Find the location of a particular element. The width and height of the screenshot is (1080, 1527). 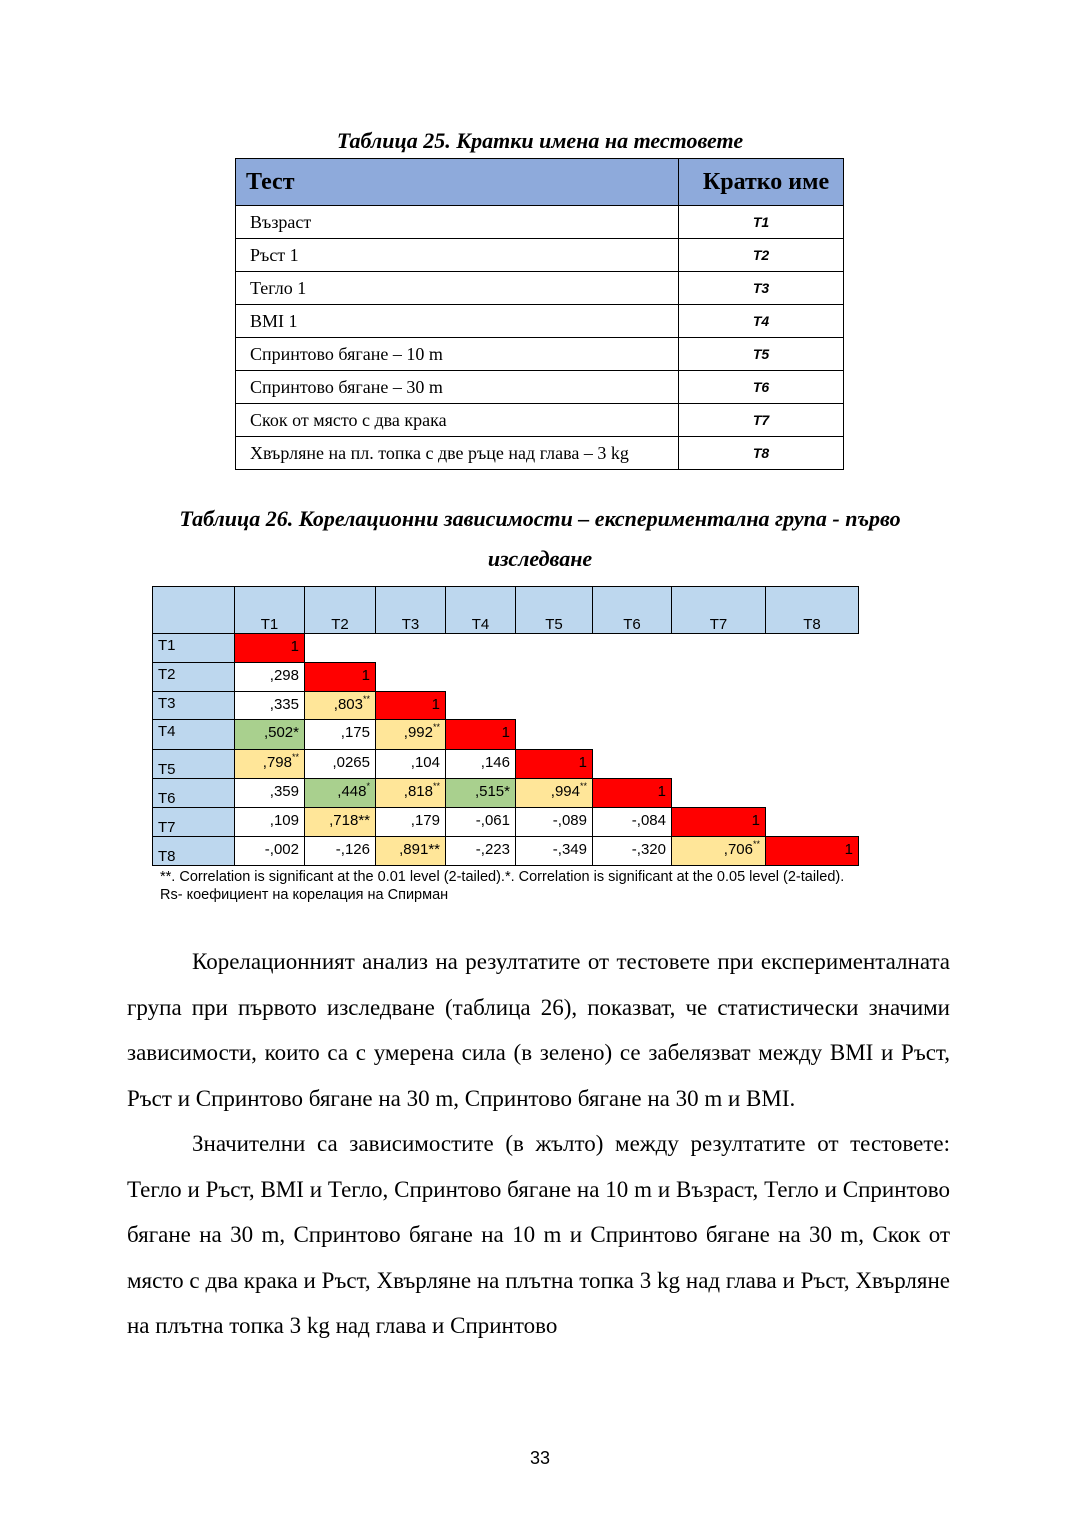

short-name: T7 is located at coordinates (761, 420).